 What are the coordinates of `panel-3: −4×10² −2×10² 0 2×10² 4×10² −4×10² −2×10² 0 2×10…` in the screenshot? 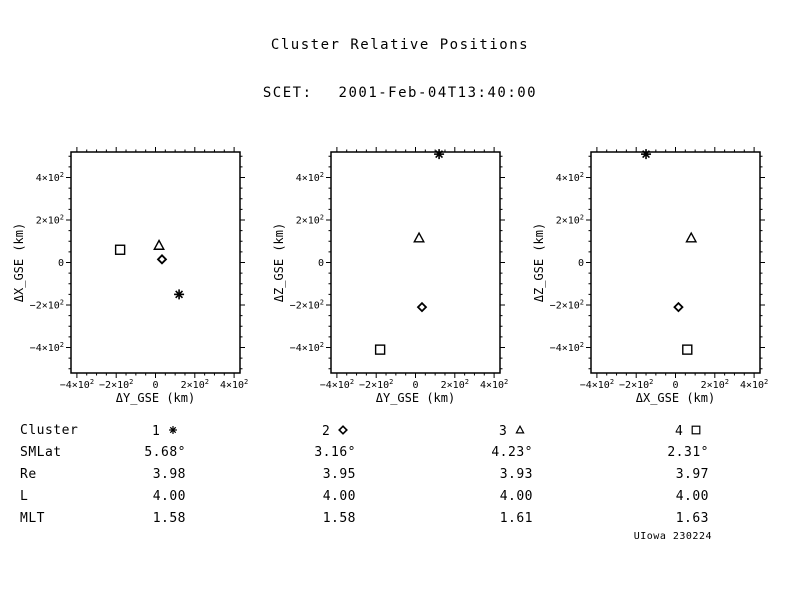 It's located at (650, 276).